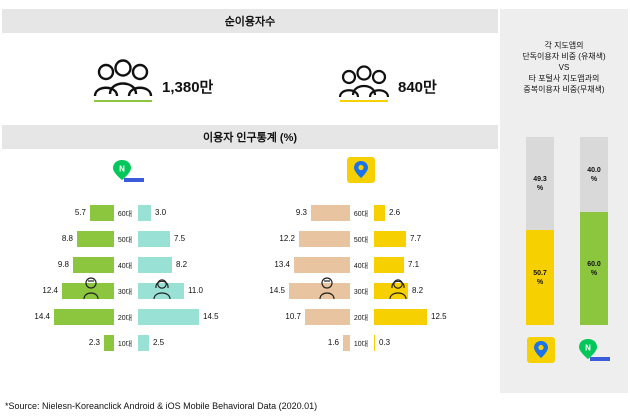 The image size is (630, 420). I want to click on female-value-label: 7.7, so click(416, 238).